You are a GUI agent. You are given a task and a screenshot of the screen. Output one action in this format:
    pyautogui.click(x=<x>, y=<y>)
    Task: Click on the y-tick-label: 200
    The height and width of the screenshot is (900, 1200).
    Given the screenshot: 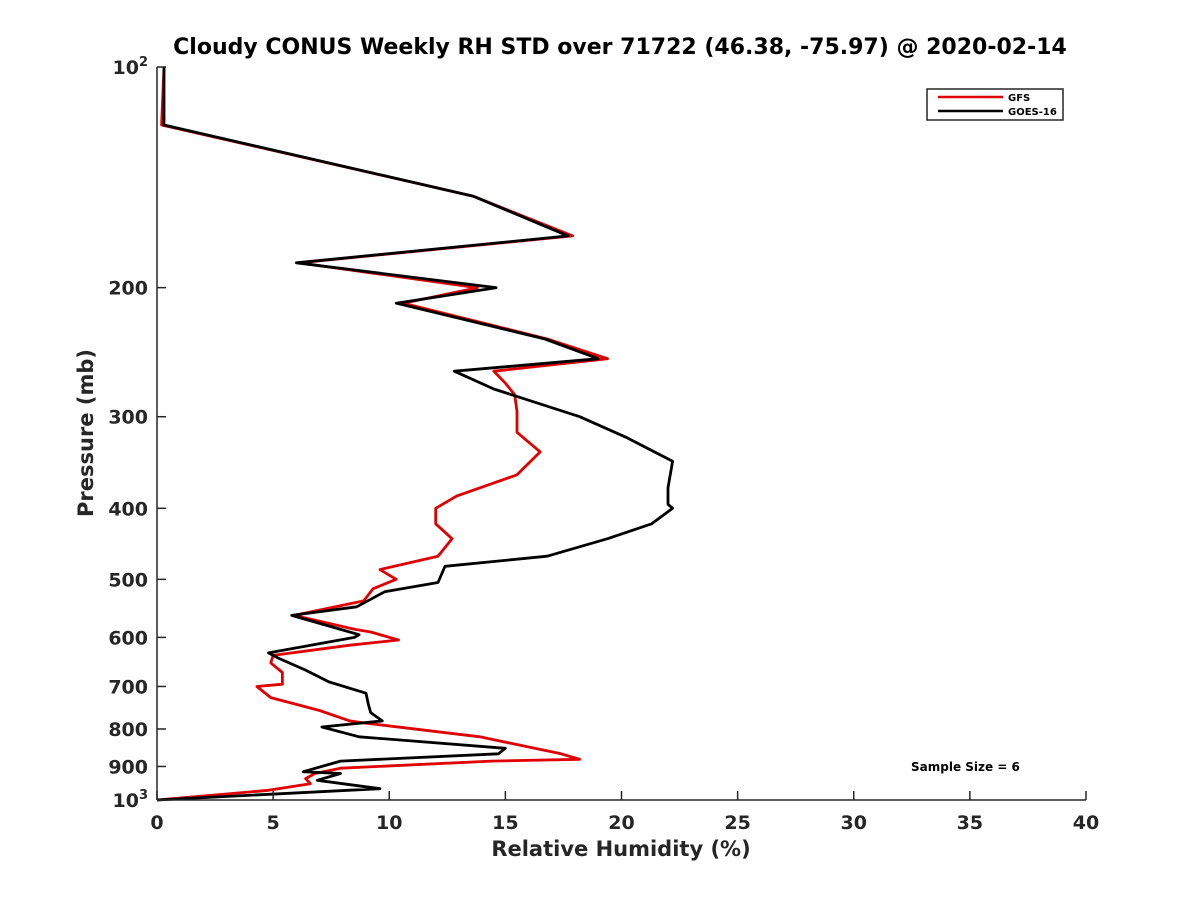 What is the action you would take?
    pyautogui.click(x=128, y=289)
    